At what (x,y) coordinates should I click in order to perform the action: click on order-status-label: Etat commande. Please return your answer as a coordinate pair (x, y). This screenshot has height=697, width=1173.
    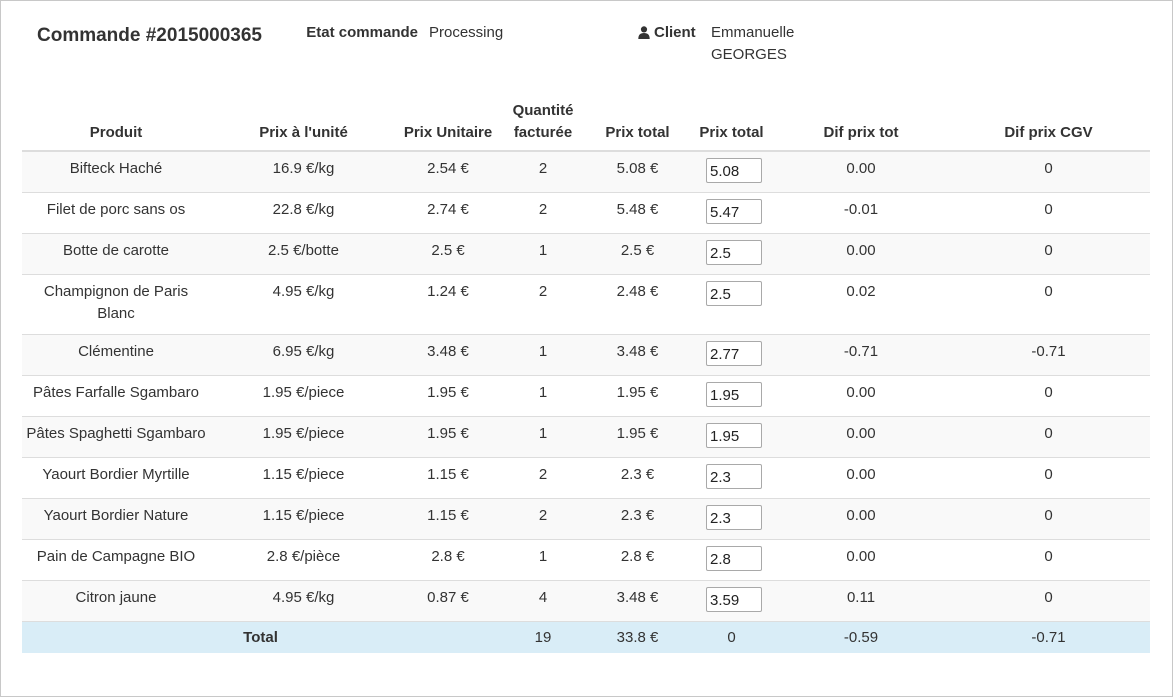
    Looking at the image, I should click on (362, 32).